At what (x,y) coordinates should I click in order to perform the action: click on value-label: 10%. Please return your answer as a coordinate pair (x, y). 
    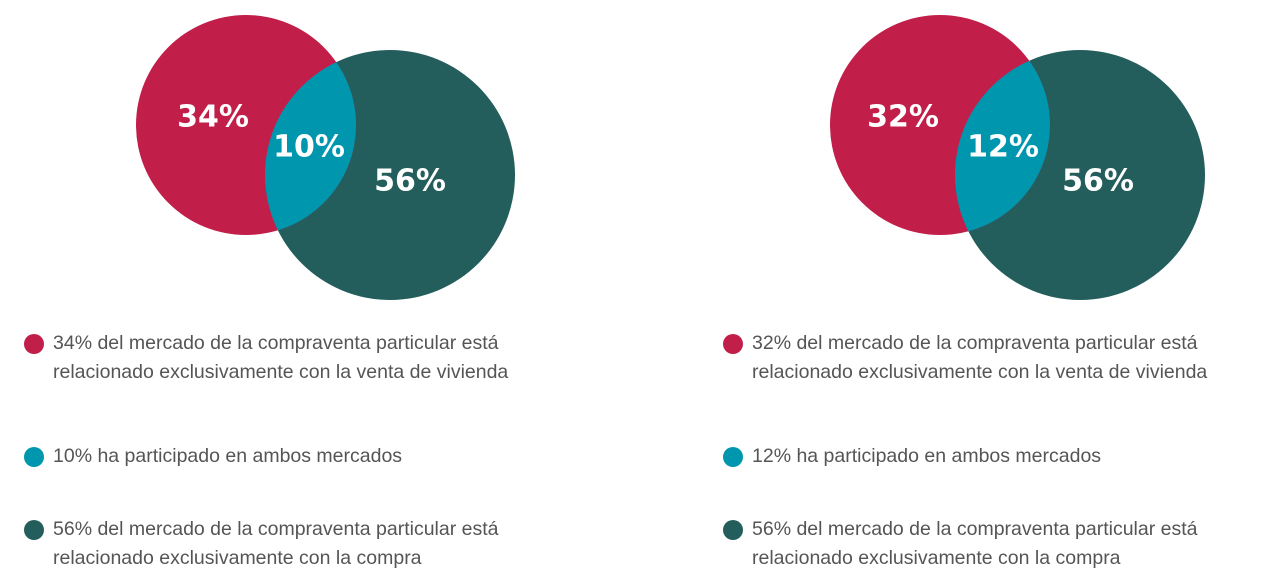
    Looking at the image, I should click on (309, 147).